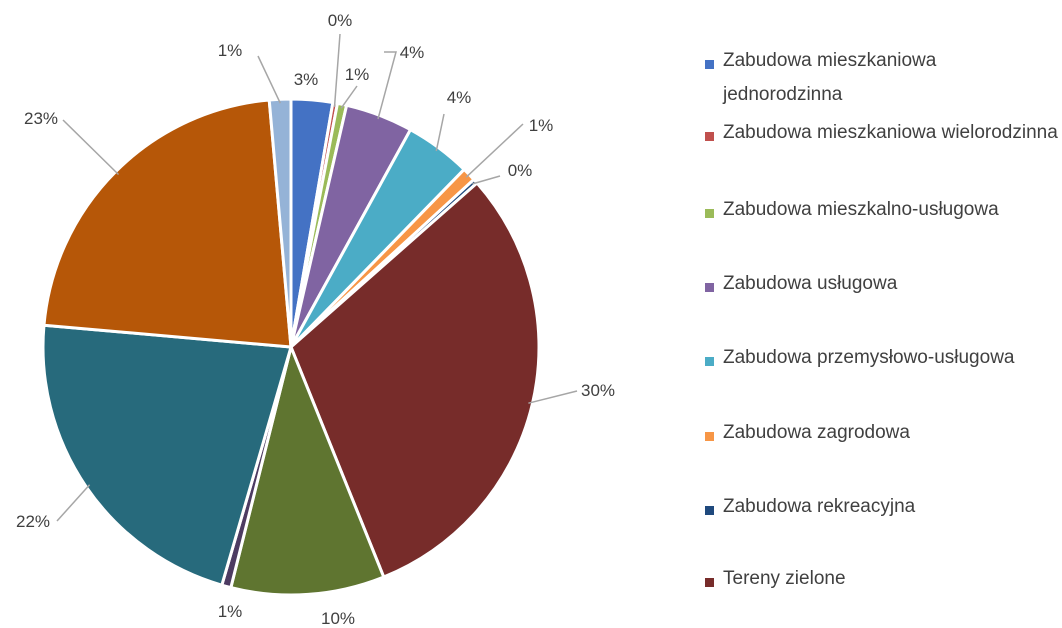 This screenshot has height=628, width=1062. What do you see at coordinates (810, 283) in the screenshot?
I see `legend-label: Zabudowa usługowa` at bounding box center [810, 283].